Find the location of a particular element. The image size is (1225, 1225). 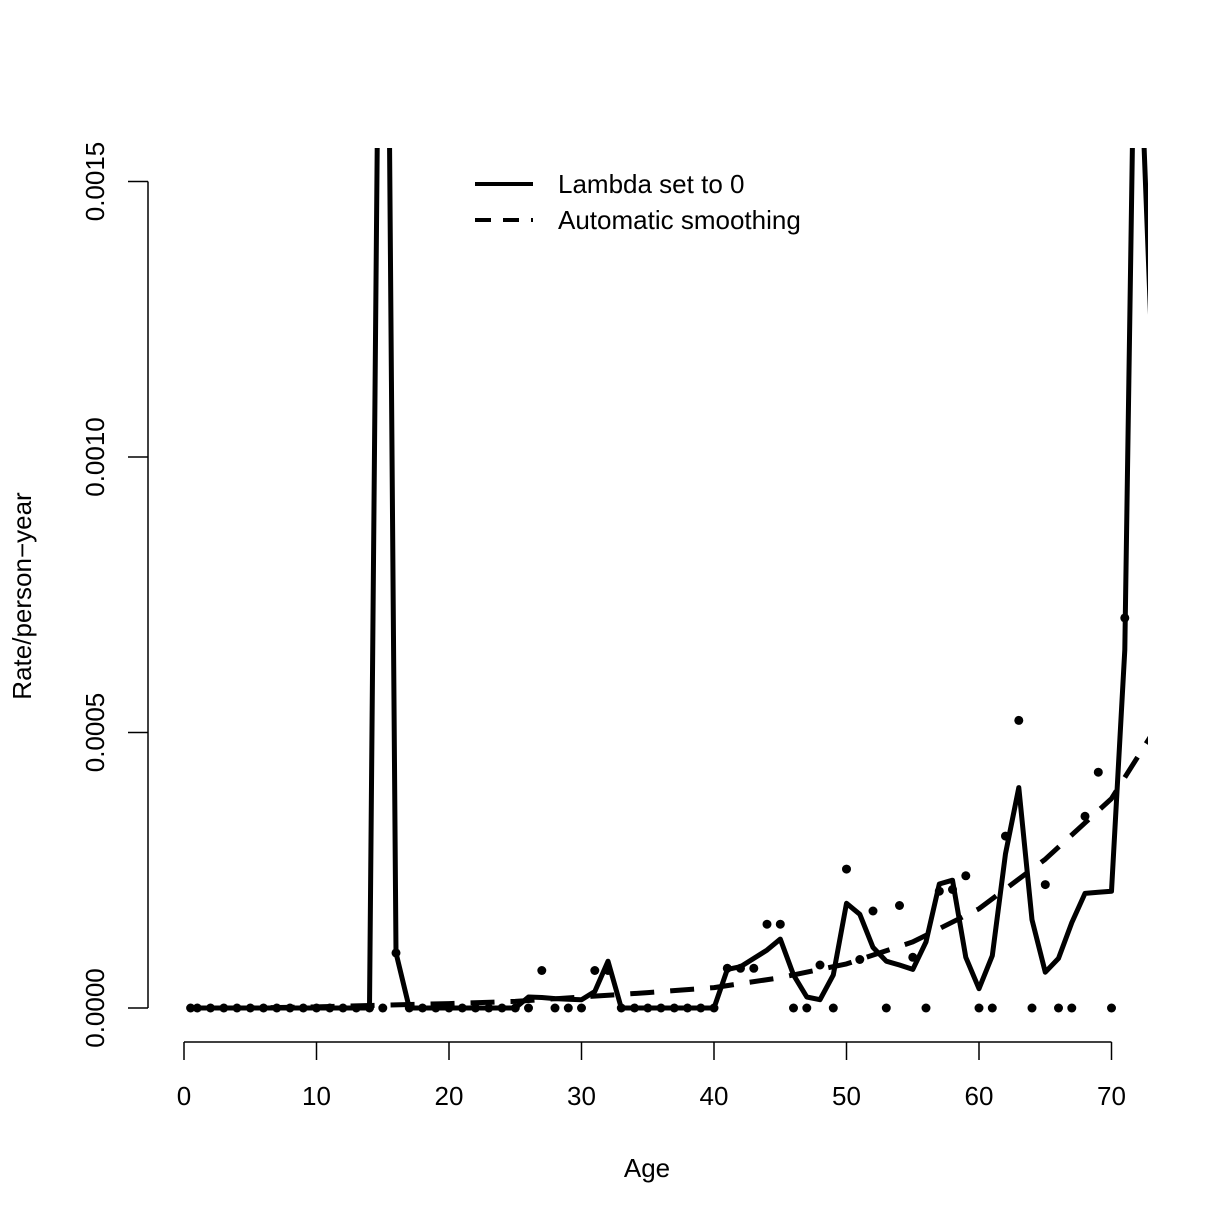

y-axis-title: Rate/person−year is located at coordinates (22, 596).